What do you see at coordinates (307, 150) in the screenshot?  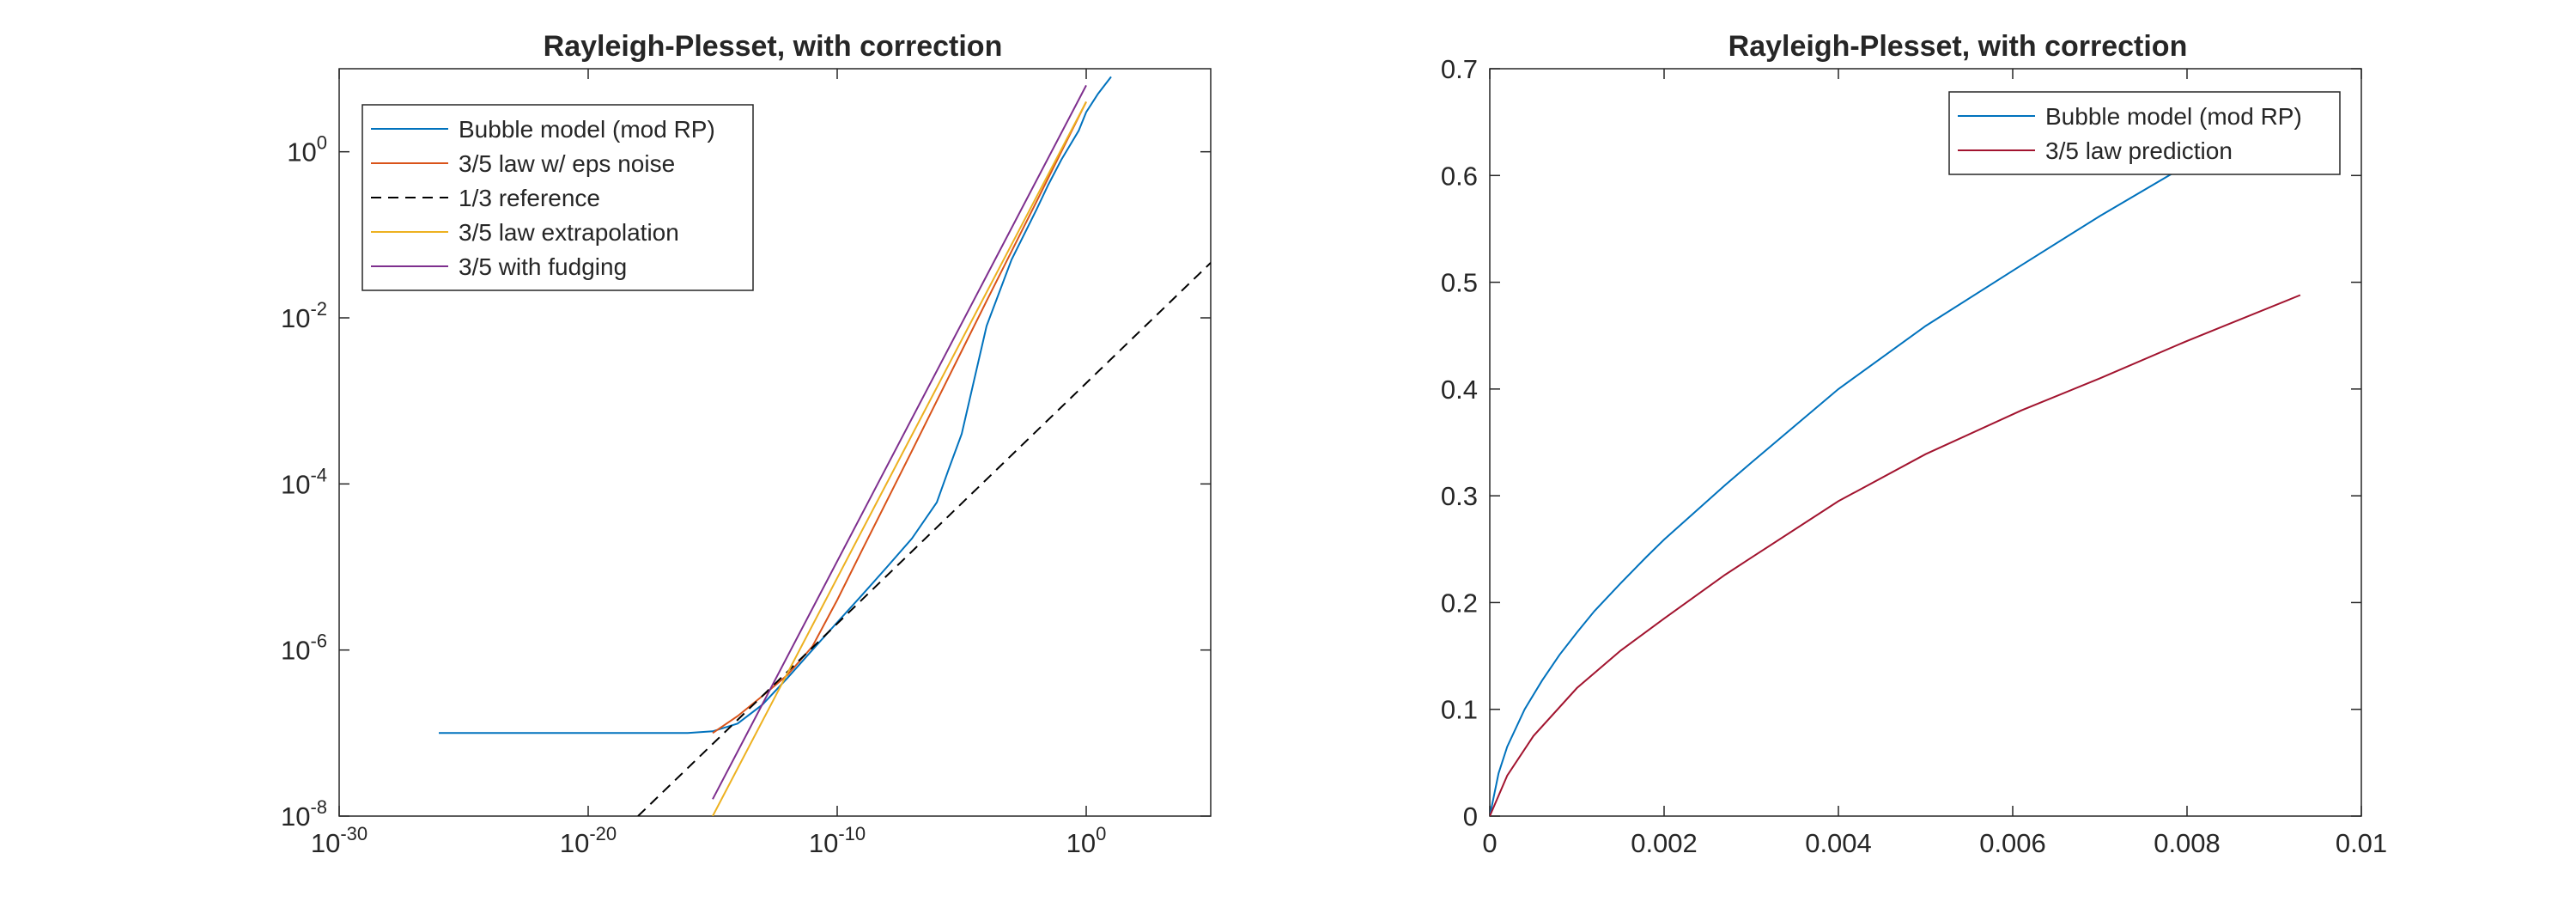 I see `y-tick-label: 10⁰` at bounding box center [307, 150].